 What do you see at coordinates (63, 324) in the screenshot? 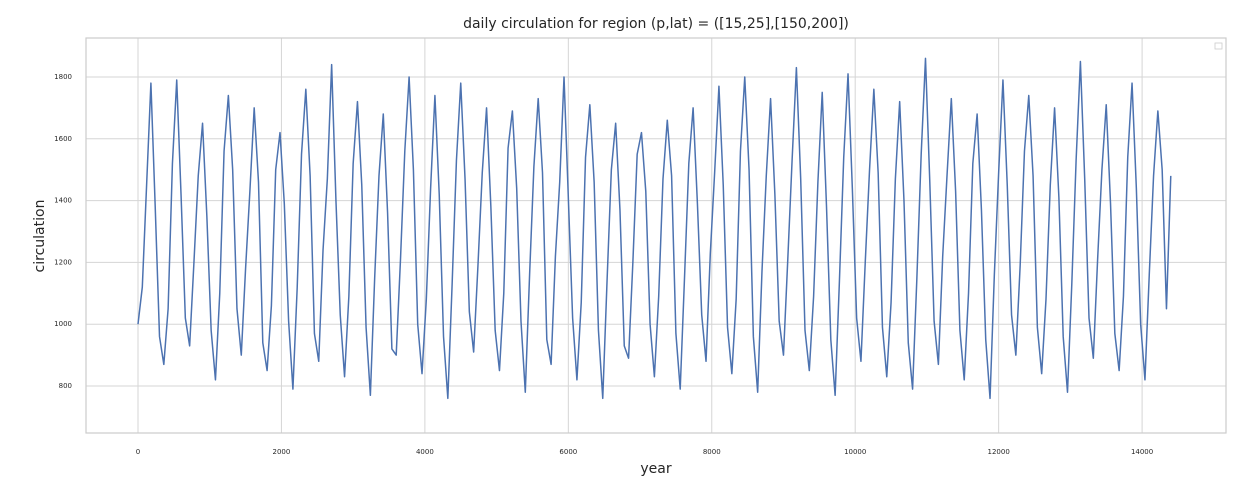
I see `y-tick-label: 1000` at bounding box center [63, 324].